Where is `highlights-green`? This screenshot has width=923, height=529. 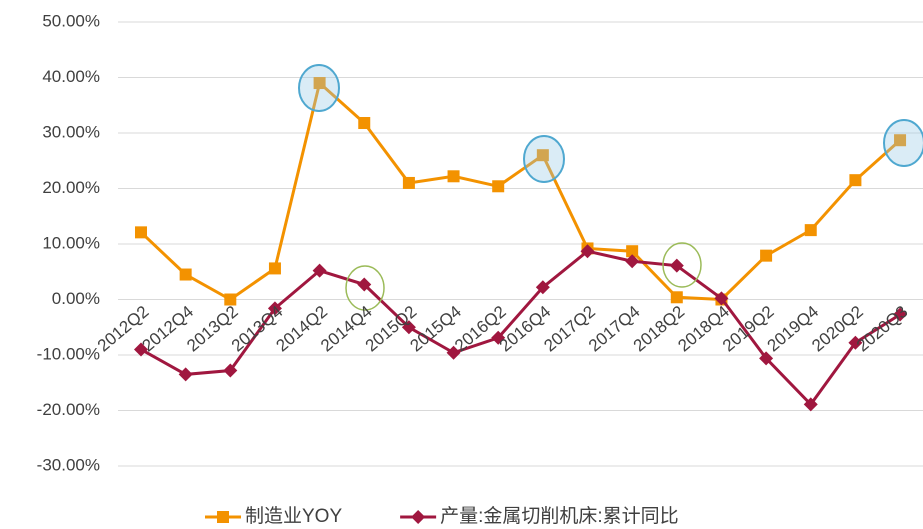 highlights-green is located at coordinates (523, 276).